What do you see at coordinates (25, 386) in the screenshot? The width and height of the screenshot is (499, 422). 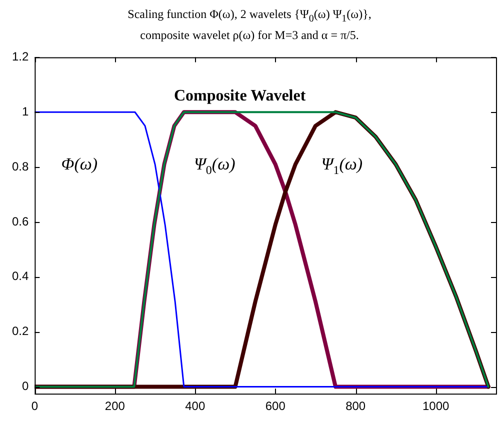 I see `y-tick-label: 0` at bounding box center [25, 386].